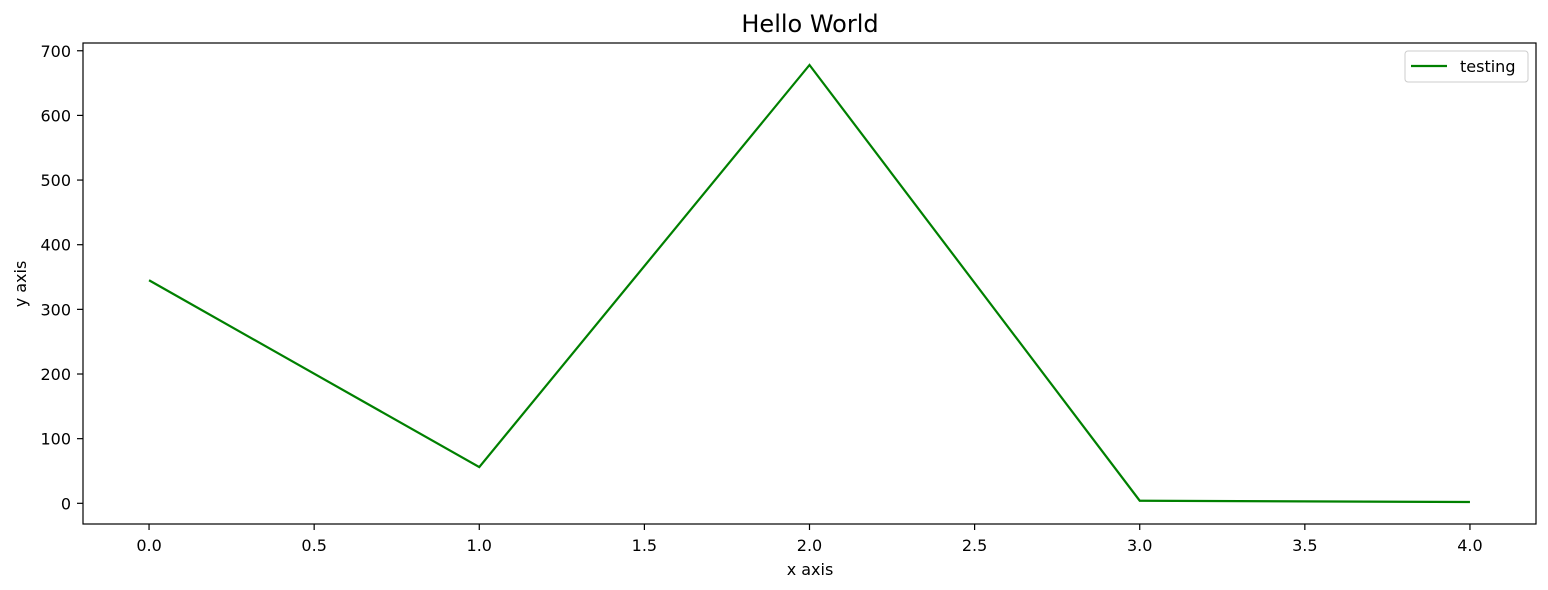 The image size is (1548, 590). I want to click on x-tick-label: 1.5, so click(644, 545).